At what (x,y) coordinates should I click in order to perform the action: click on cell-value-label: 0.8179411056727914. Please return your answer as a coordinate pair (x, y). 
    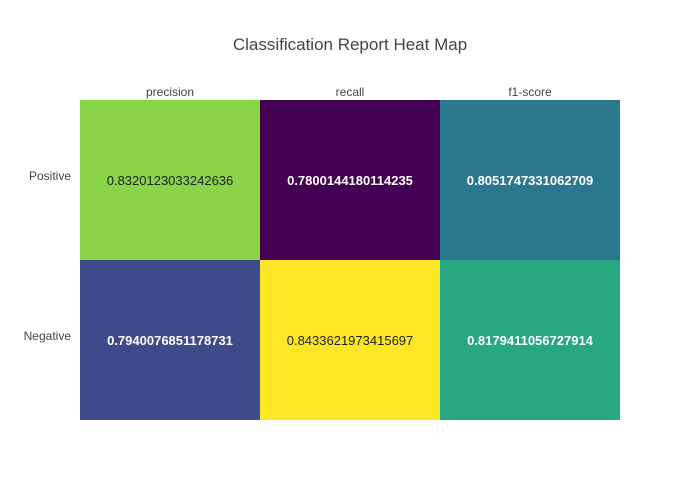
    Looking at the image, I should click on (530, 340).